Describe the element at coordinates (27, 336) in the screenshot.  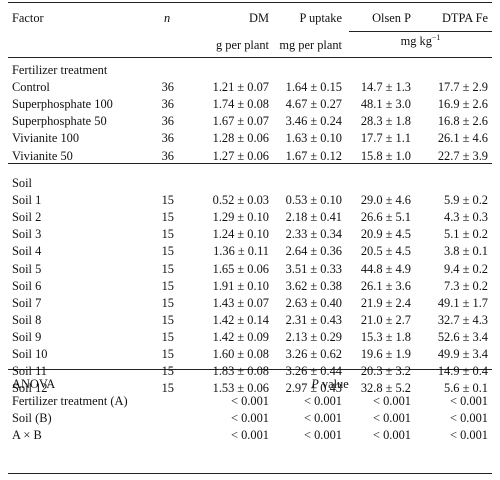
I see `cell-factor: Soil 9` at that location.